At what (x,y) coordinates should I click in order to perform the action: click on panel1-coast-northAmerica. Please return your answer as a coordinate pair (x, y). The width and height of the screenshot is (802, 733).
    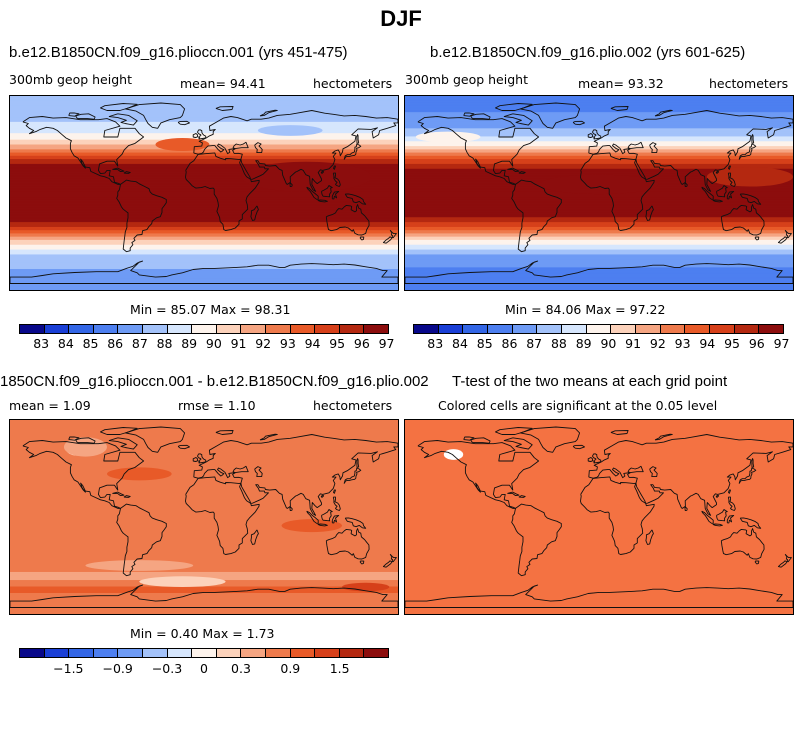
    Looking at the image, I should click on (83, 150).